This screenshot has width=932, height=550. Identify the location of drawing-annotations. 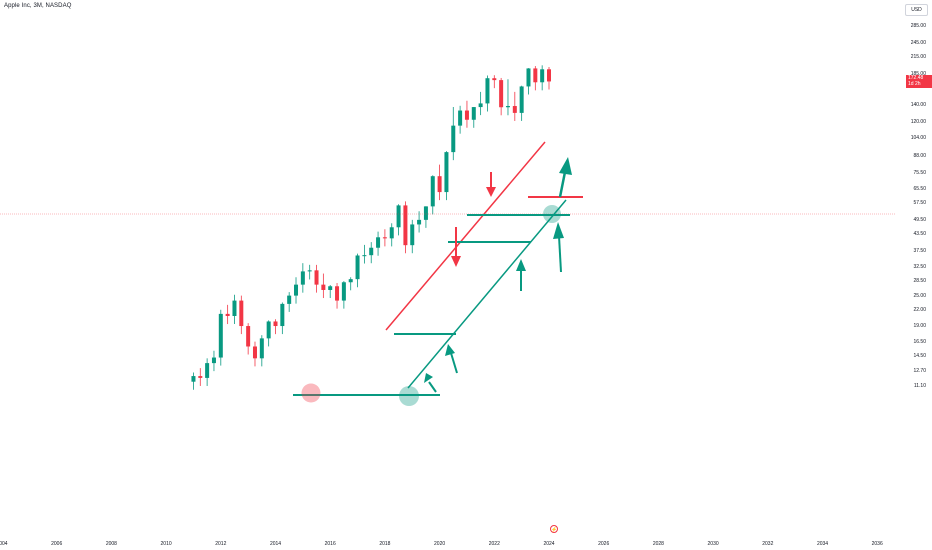
(438, 273).